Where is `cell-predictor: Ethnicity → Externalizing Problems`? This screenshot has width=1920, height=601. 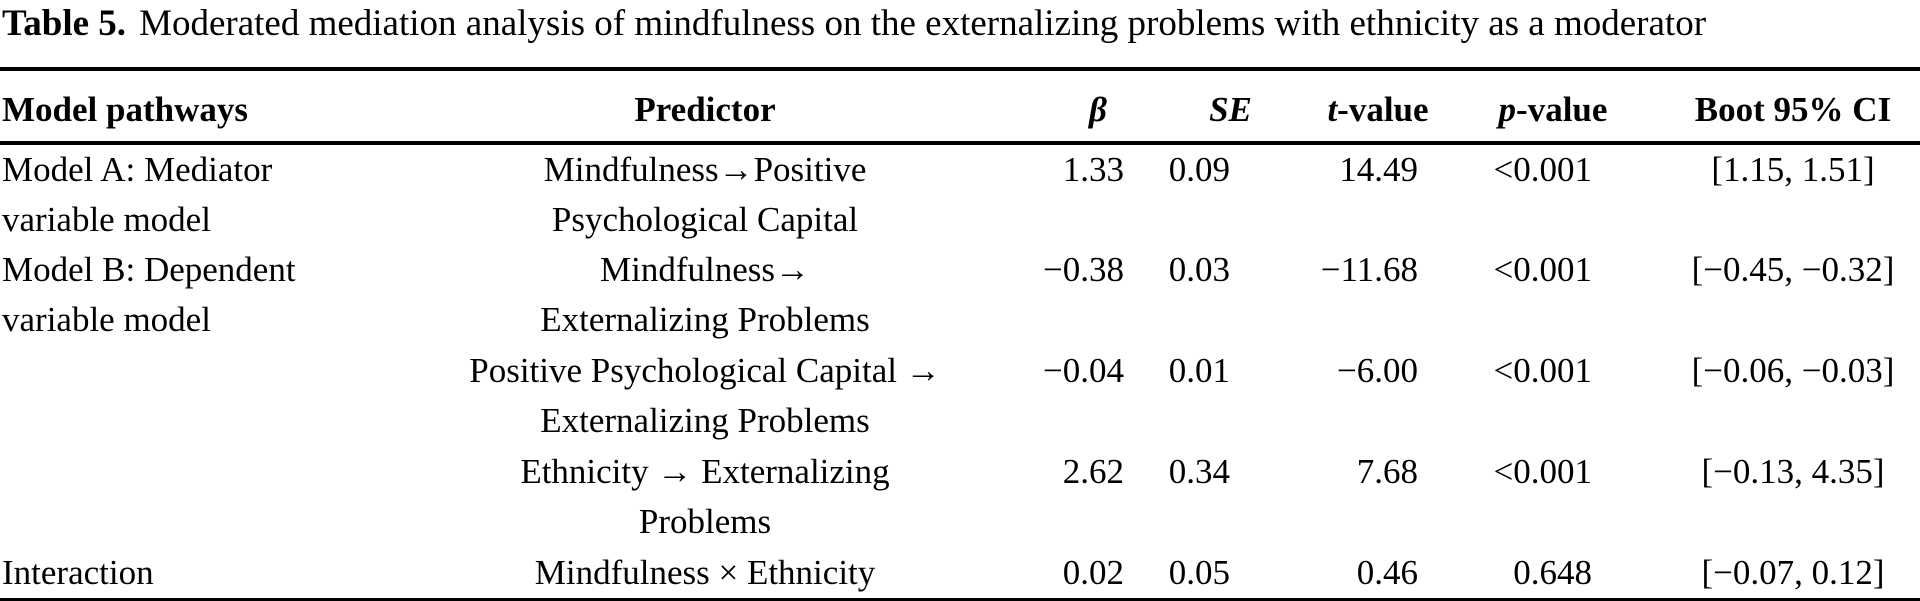 cell-predictor: Ethnicity → Externalizing Problems is located at coordinates (705, 497).